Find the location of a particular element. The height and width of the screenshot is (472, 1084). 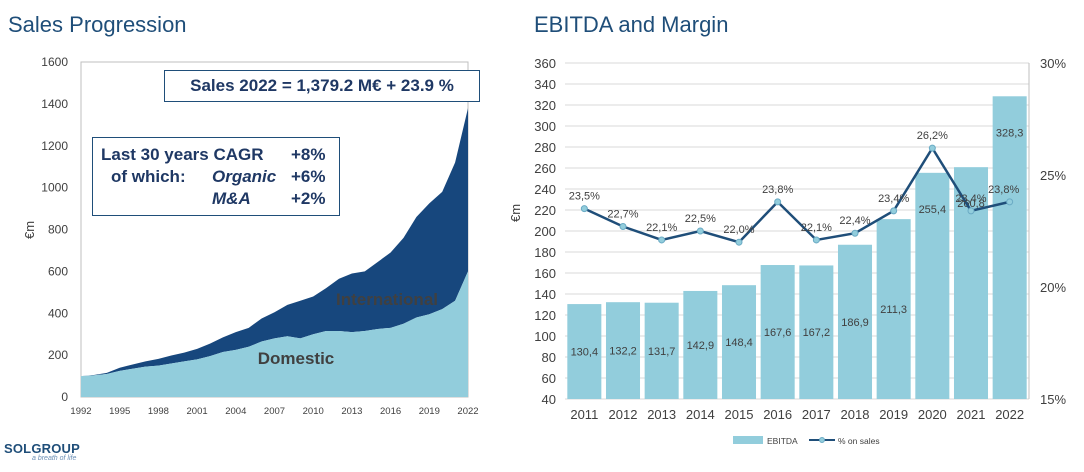

y-tick-label: 100 is located at coordinates (545, 336).